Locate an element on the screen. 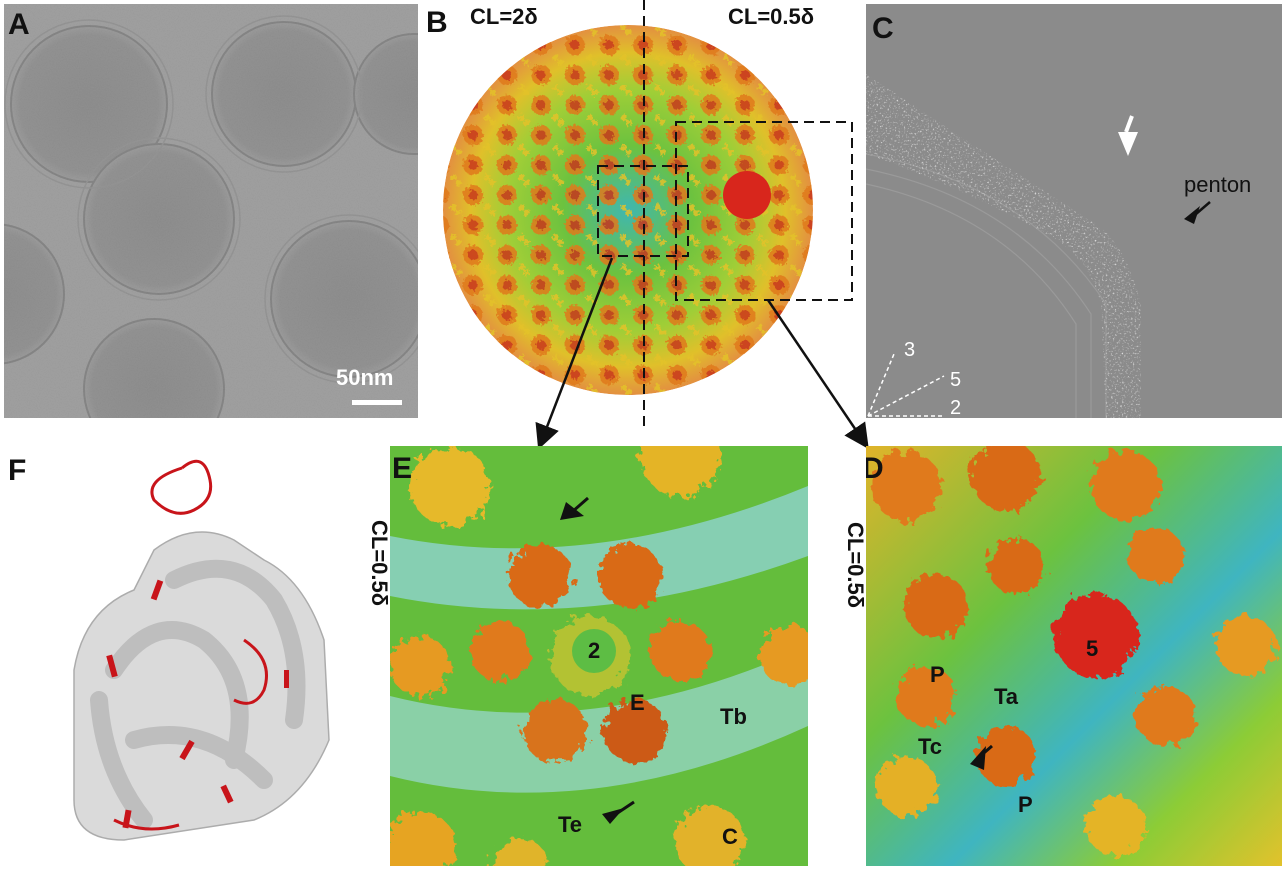  label-c: C is located at coordinates (730, 836).